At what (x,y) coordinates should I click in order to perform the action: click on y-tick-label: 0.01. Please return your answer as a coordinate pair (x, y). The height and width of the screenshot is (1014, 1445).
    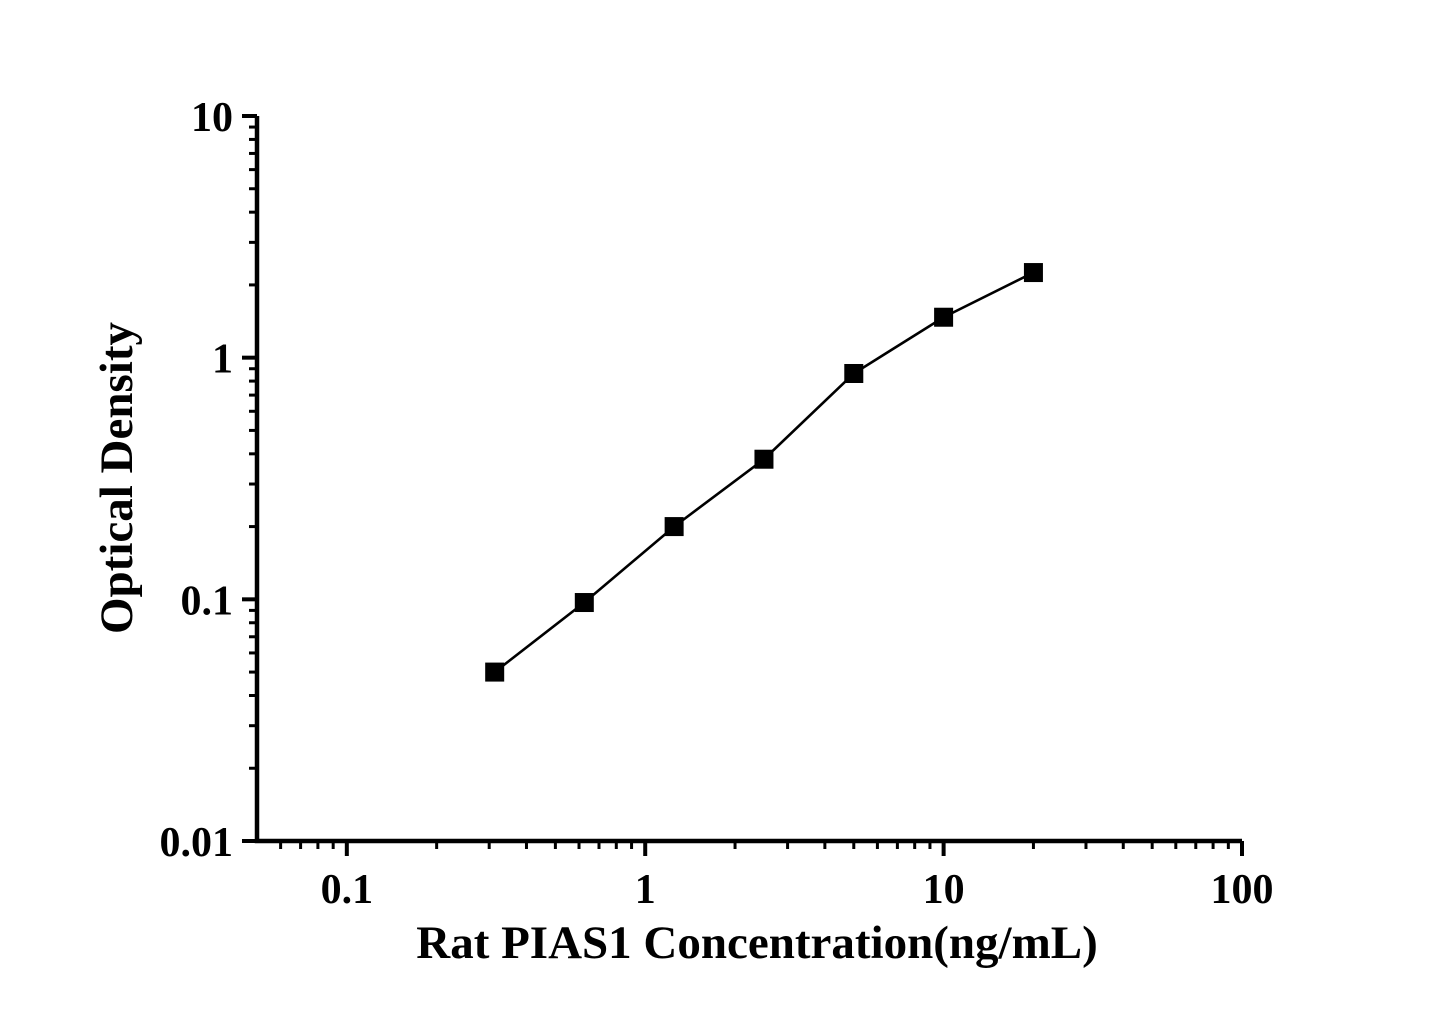
    Looking at the image, I should click on (197, 843).